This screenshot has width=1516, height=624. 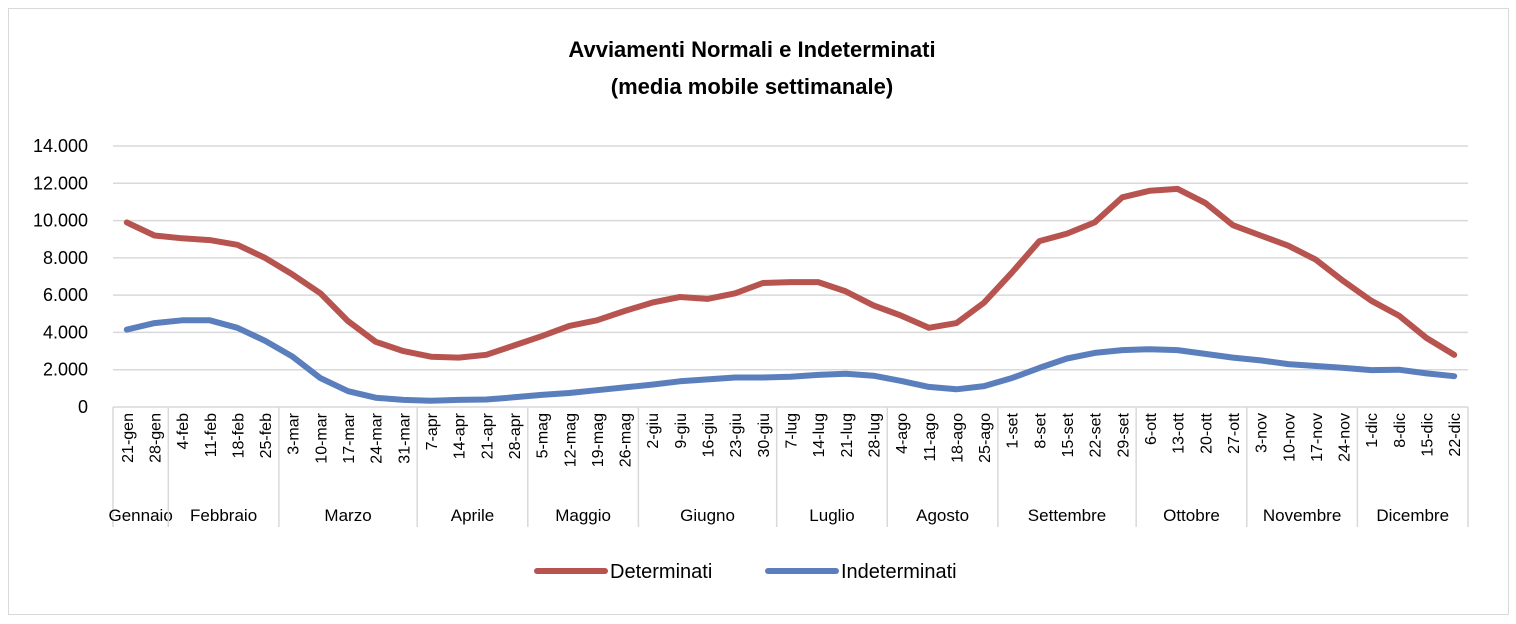 I want to click on x-tick-label: 6-ott, so click(x=1151, y=428).